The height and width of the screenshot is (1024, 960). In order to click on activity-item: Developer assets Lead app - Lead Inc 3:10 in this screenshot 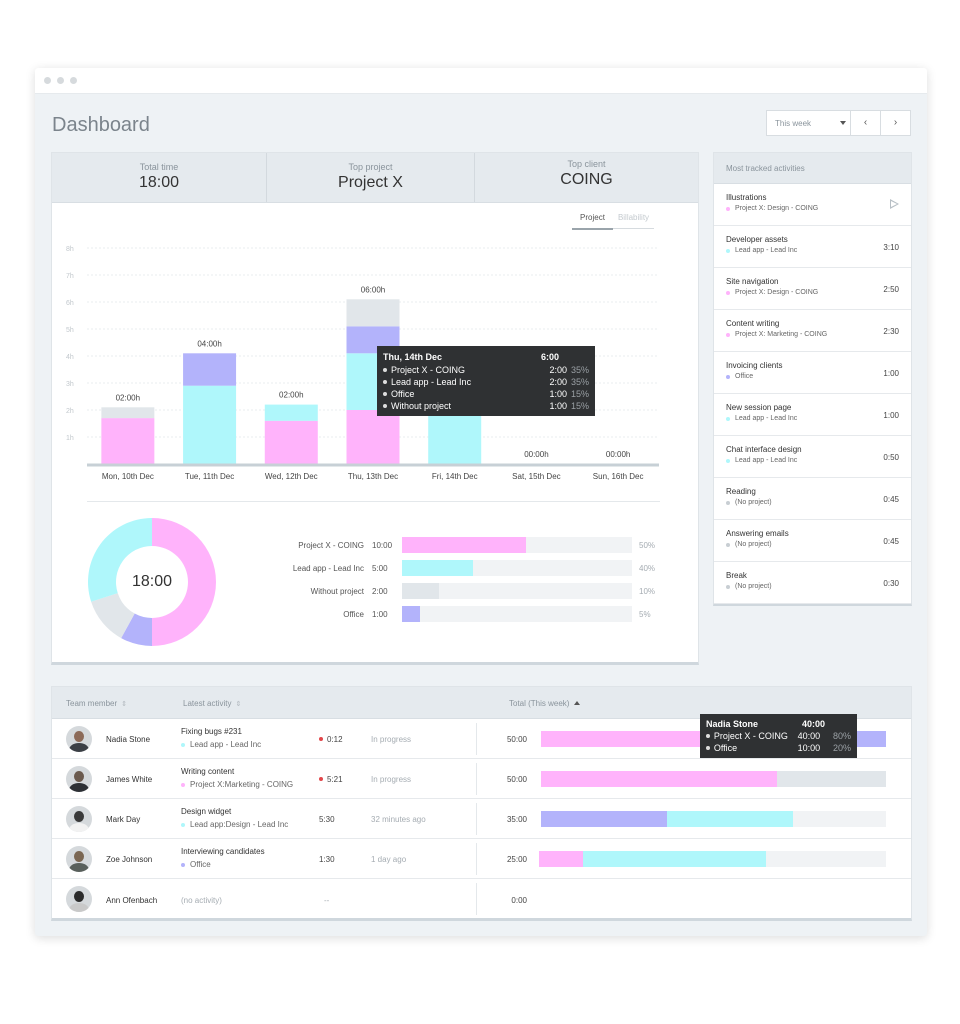, I will do `click(812, 247)`.